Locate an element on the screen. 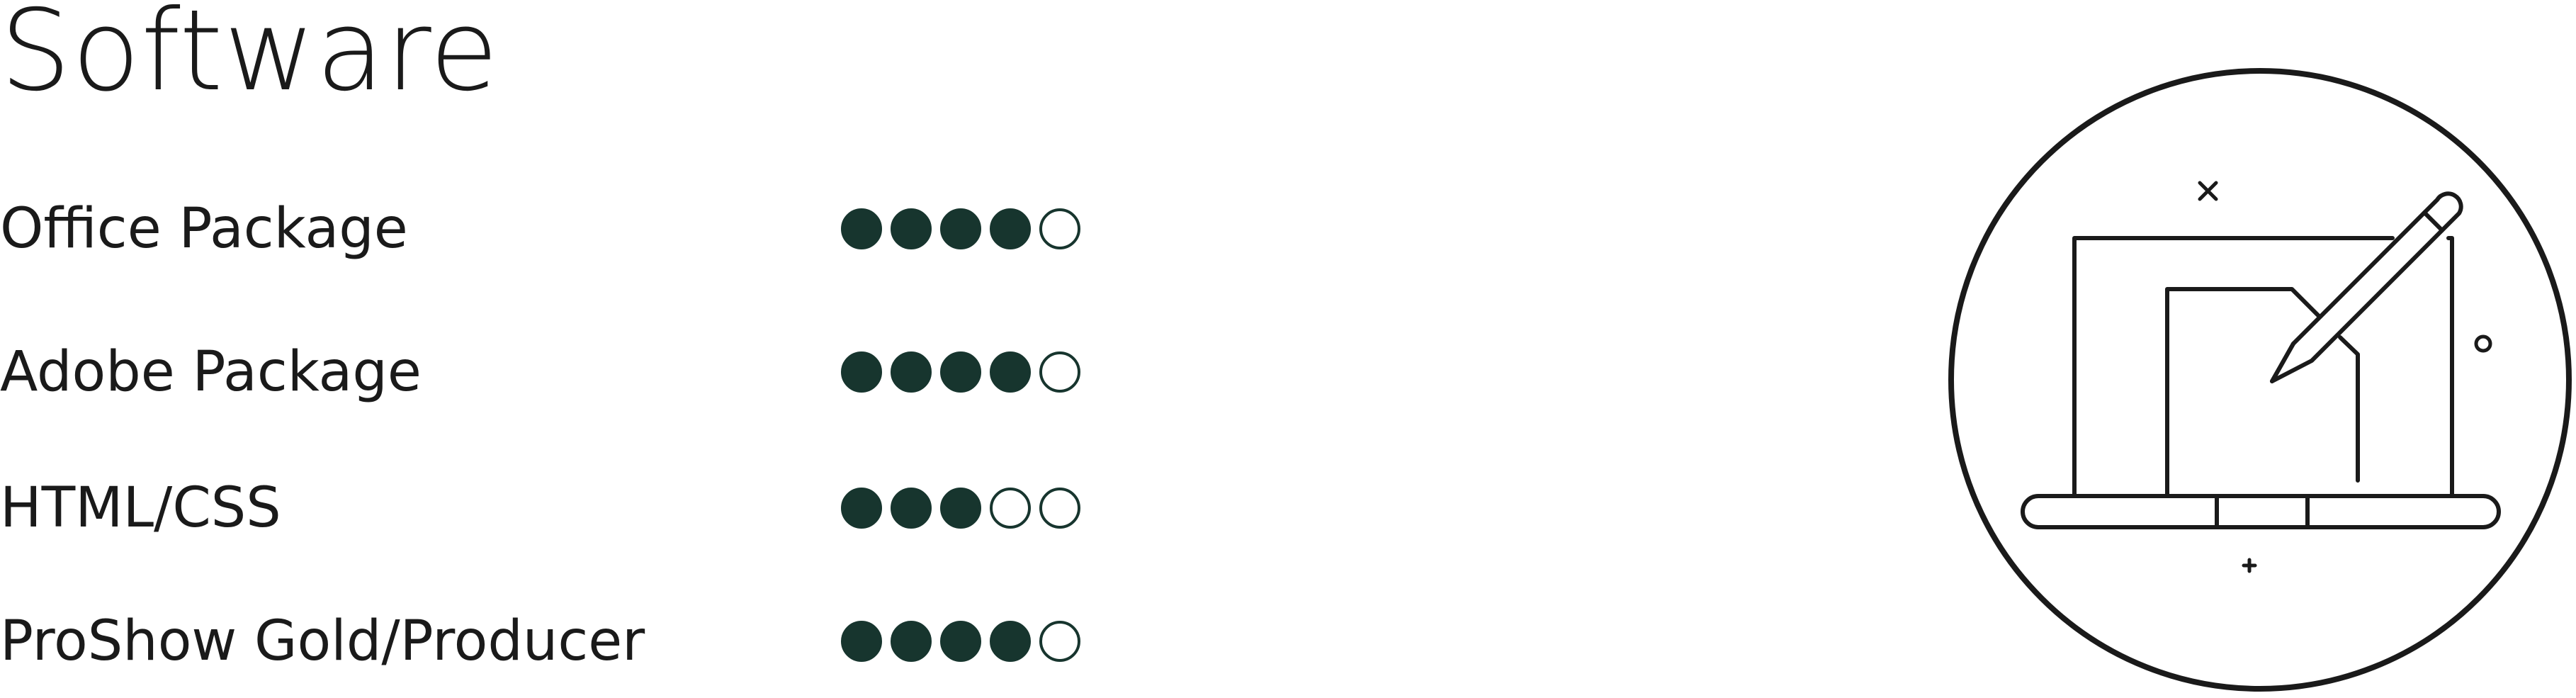 The height and width of the screenshot is (698, 2576). plus-mark-icon is located at coordinates (2249, 565).